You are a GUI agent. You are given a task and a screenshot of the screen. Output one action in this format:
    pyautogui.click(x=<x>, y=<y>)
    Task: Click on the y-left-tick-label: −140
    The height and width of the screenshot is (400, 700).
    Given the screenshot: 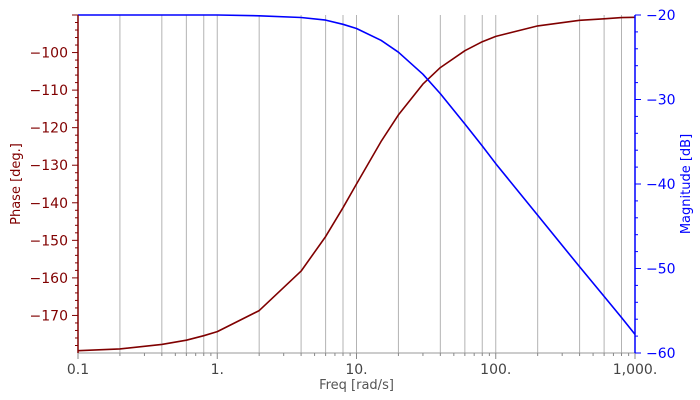 What is the action you would take?
    pyautogui.click(x=49, y=204)
    